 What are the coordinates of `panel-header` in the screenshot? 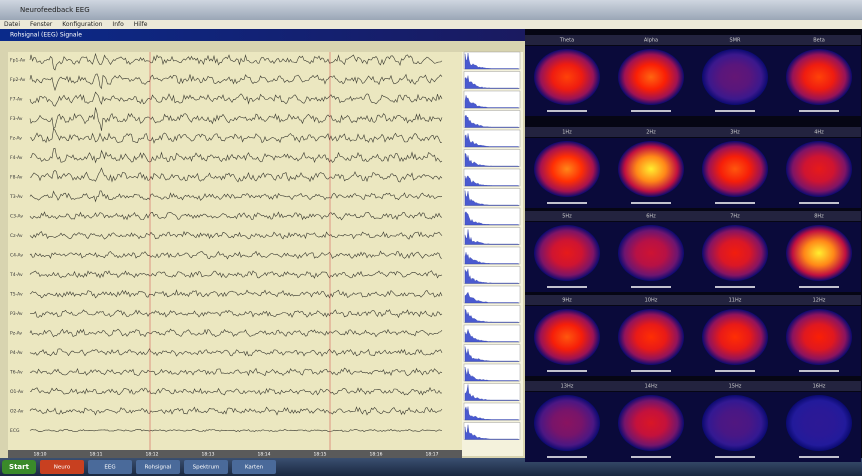 It's located at (262, 35).